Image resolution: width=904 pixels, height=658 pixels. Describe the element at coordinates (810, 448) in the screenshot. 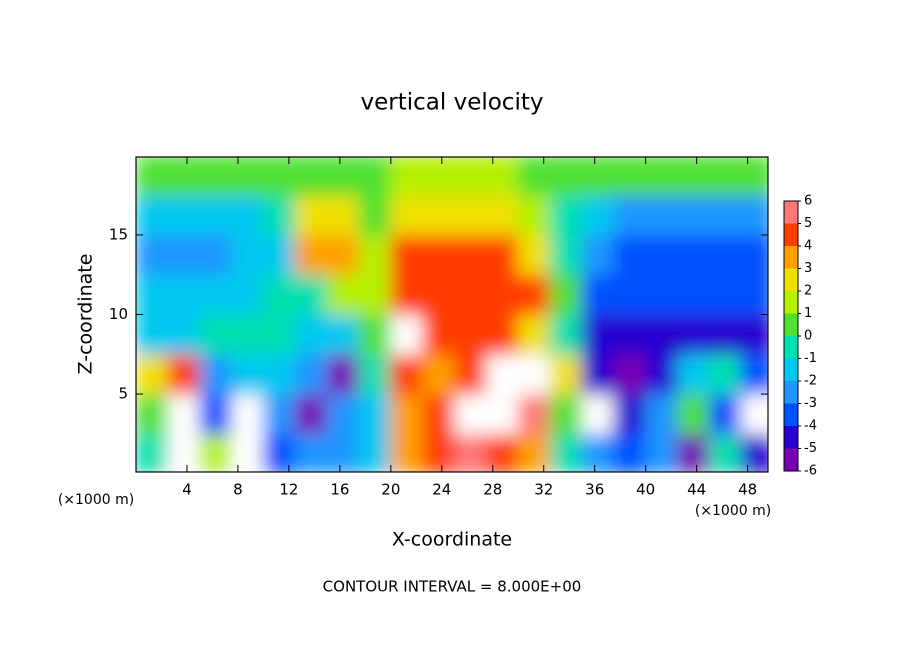

I see `colorbar-label: -5` at that location.